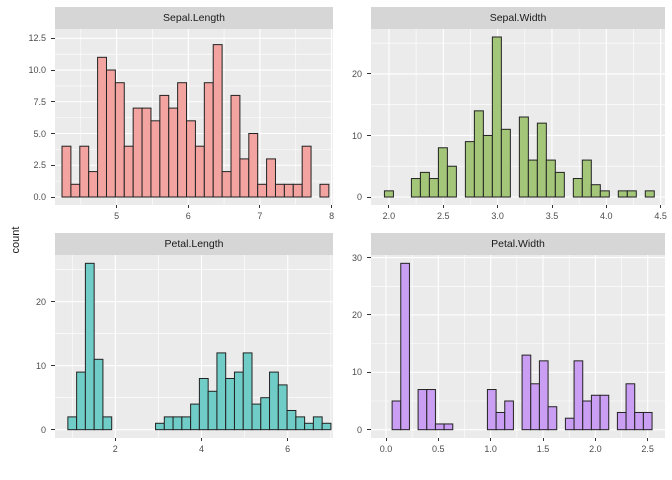 The height and width of the screenshot is (480, 672). I want to click on y-tick-label: 12.5, so click(37, 38).